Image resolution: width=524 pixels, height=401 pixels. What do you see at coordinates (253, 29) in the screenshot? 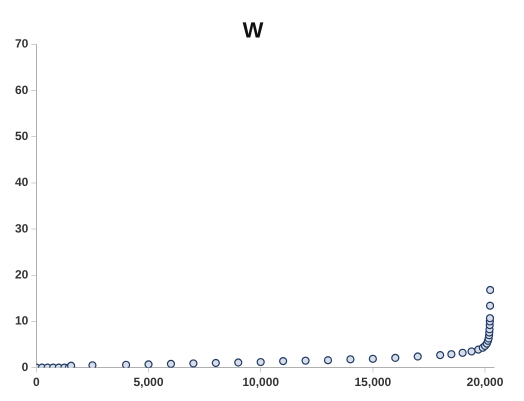
I see `chart-title: W` at bounding box center [253, 29].